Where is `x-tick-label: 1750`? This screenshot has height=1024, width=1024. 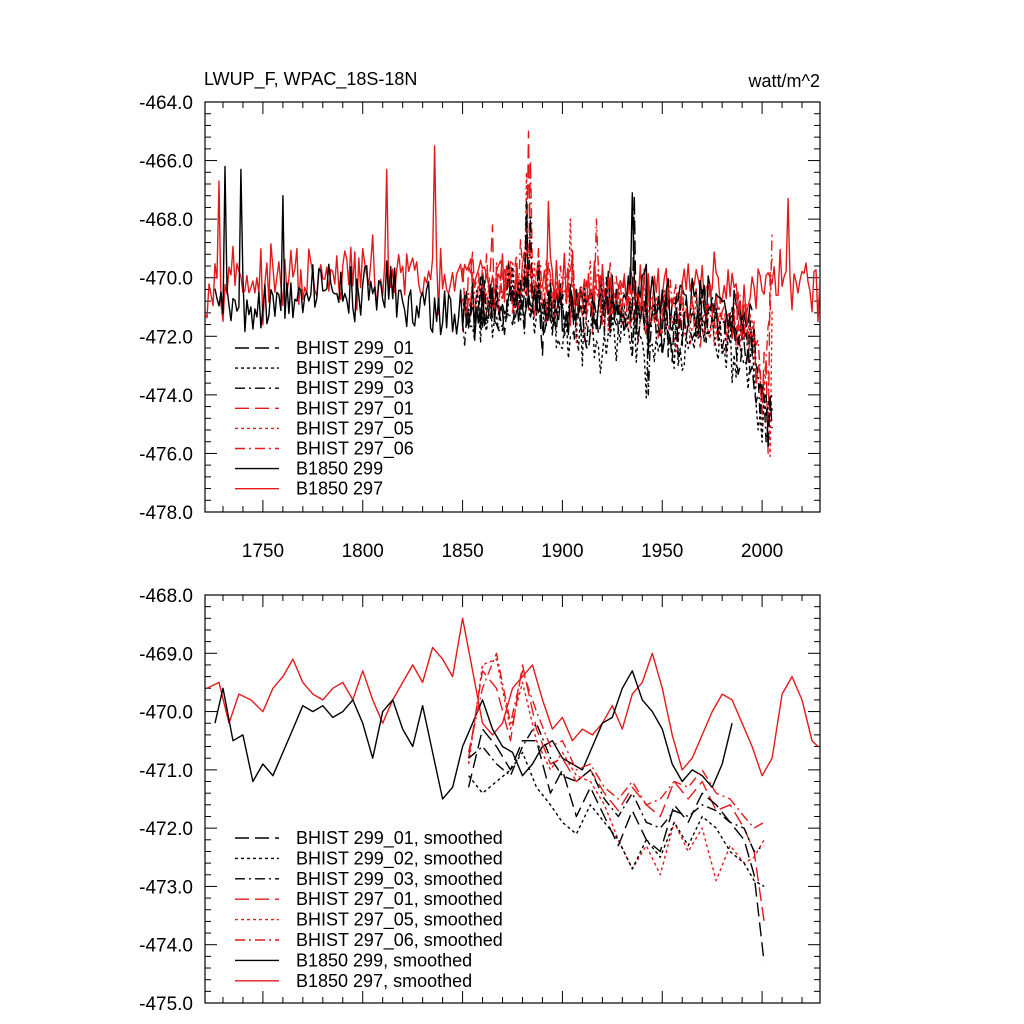 x-tick-label: 1750 is located at coordinates (263, 551).